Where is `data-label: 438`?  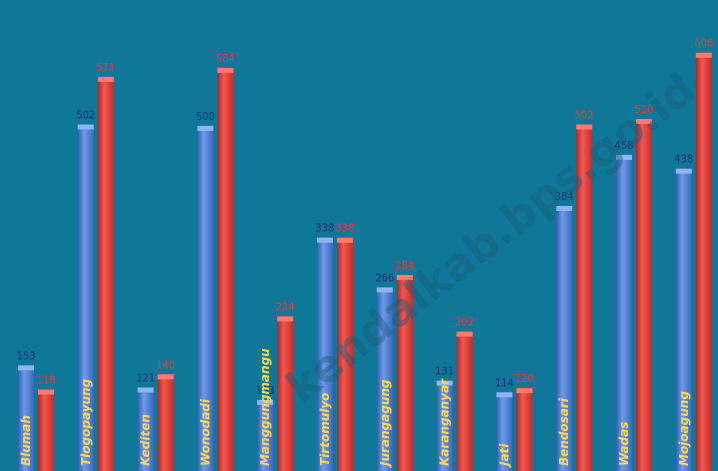 data-label: 438 is located at coordinates (683, 159).